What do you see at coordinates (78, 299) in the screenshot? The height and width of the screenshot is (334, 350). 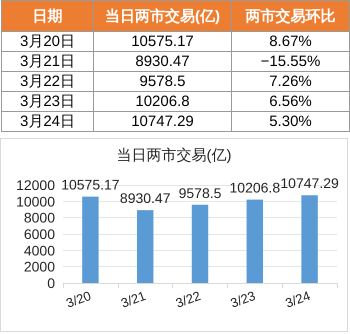 I see `x-tick-label: 3/20` at bounding box center [78, 299].